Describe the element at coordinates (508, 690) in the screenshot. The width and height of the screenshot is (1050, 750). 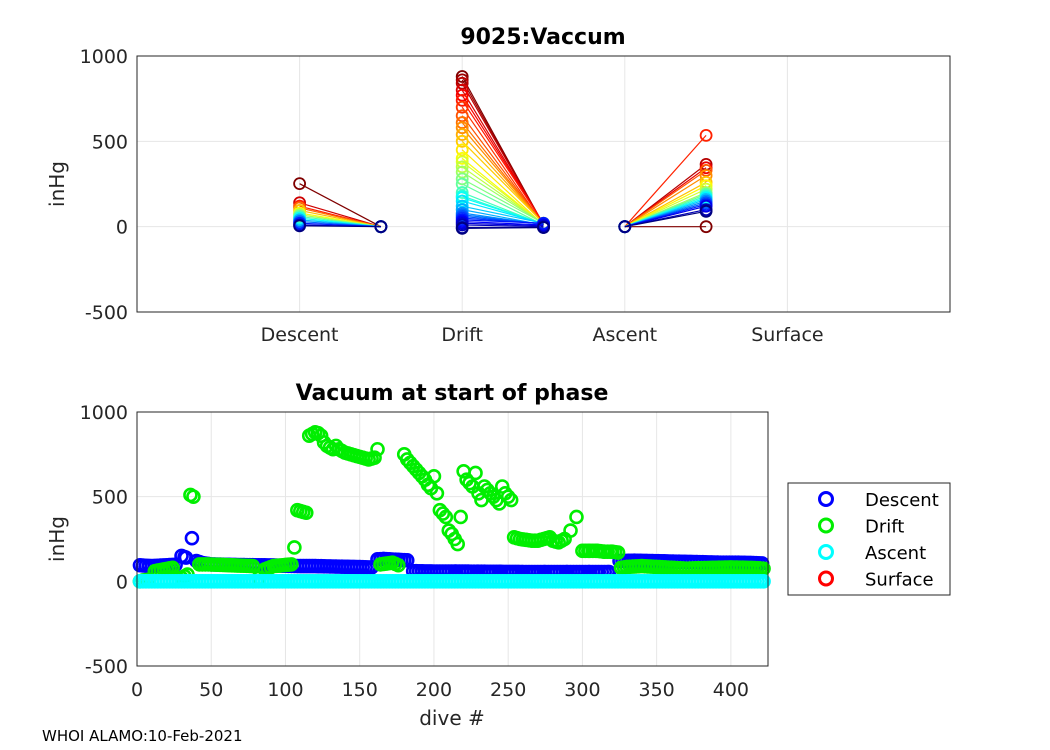
I see `bottom-x-tick-label: 250` at that location.